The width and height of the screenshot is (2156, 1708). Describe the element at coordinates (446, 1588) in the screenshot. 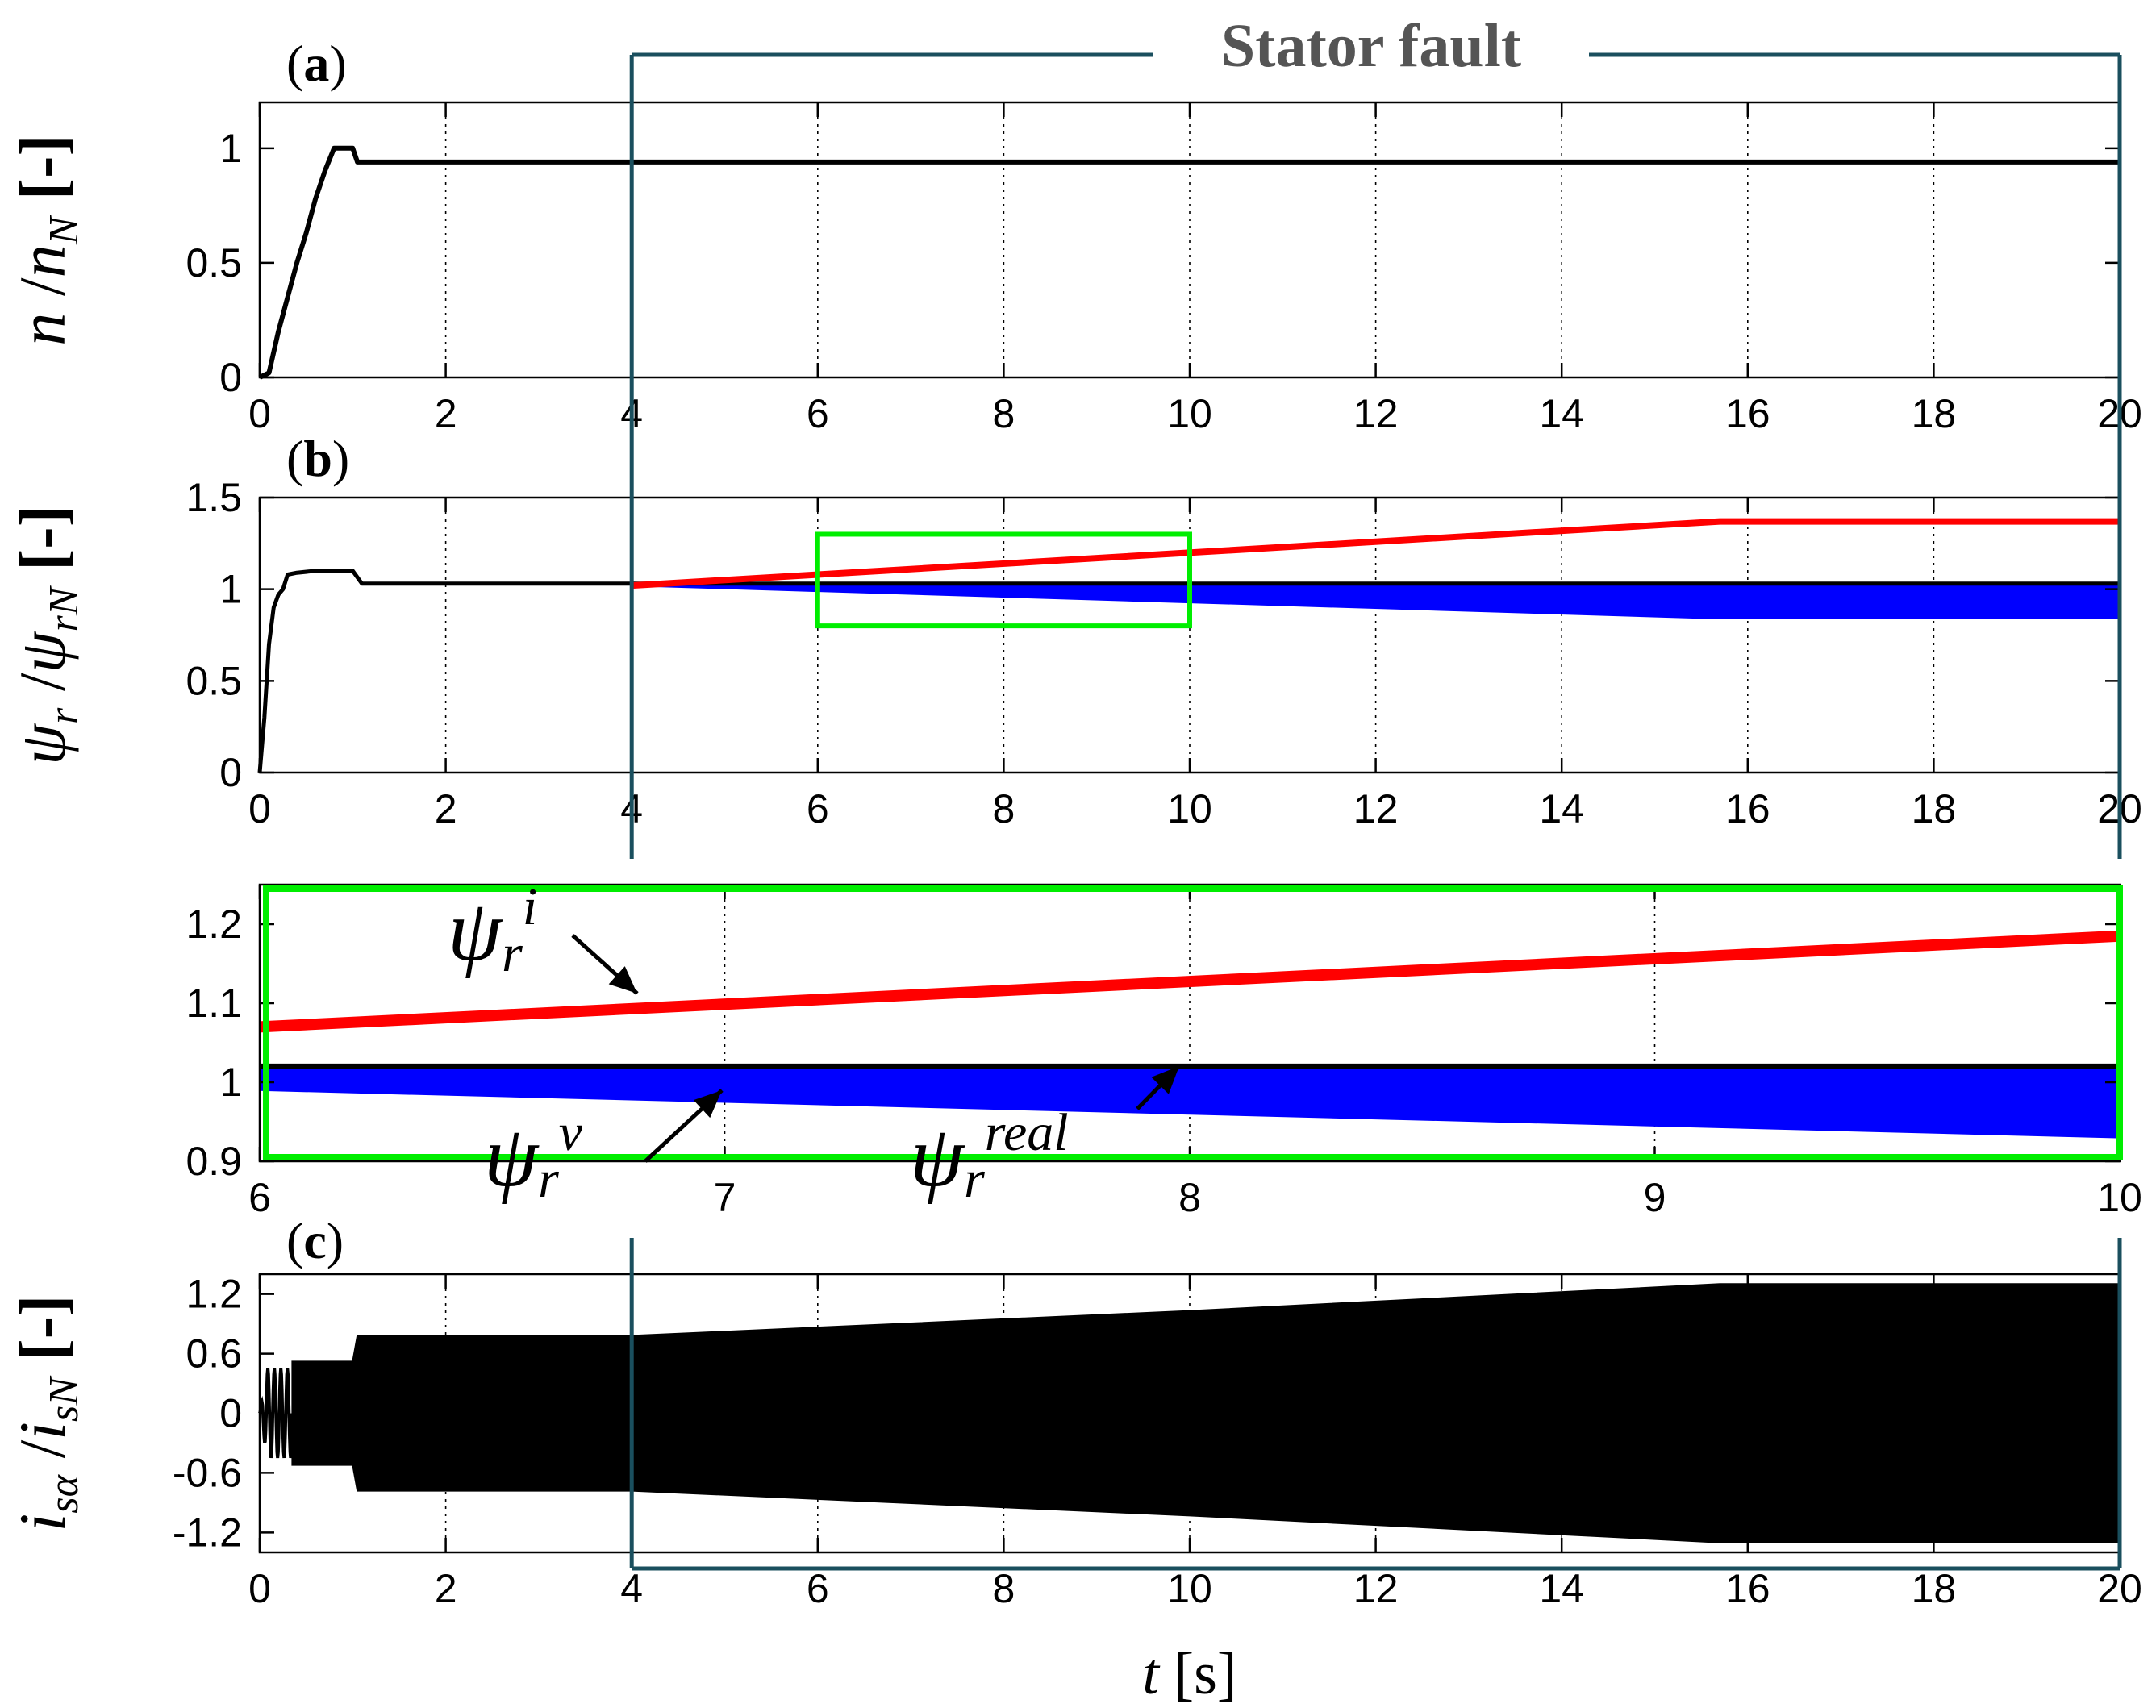

I see `c-xtick-label-2: 2` at that location.